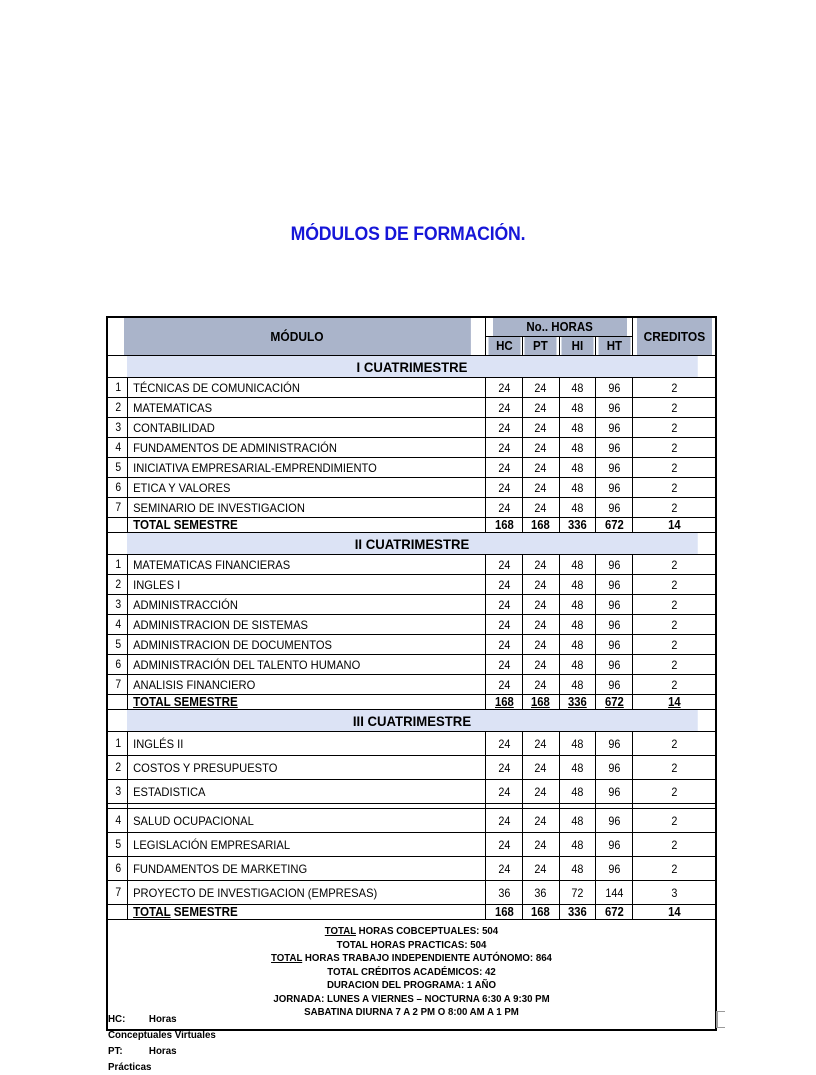 Image resolution: width=816 pixels, height=1075 pixels. I want to click on row-module-name: ADMINISTRACION DE DOCUMENTOS, so click(294, 644).